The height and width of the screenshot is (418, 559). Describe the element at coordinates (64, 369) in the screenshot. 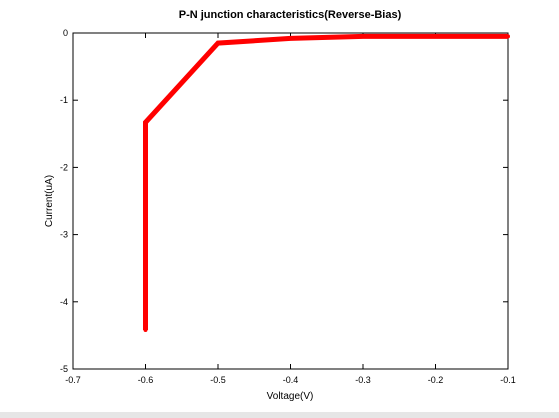

I see `y-tick-label: -5` at that location.